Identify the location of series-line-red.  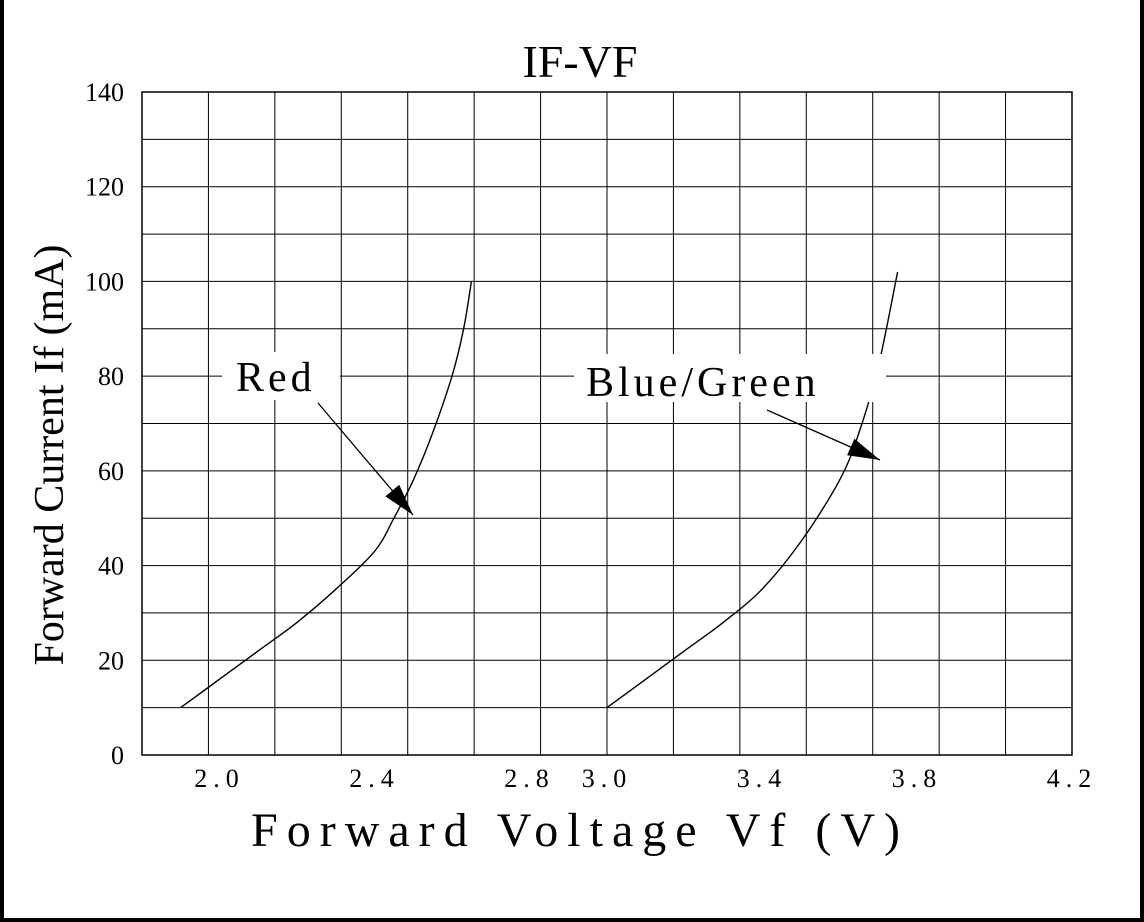
(326, 495).